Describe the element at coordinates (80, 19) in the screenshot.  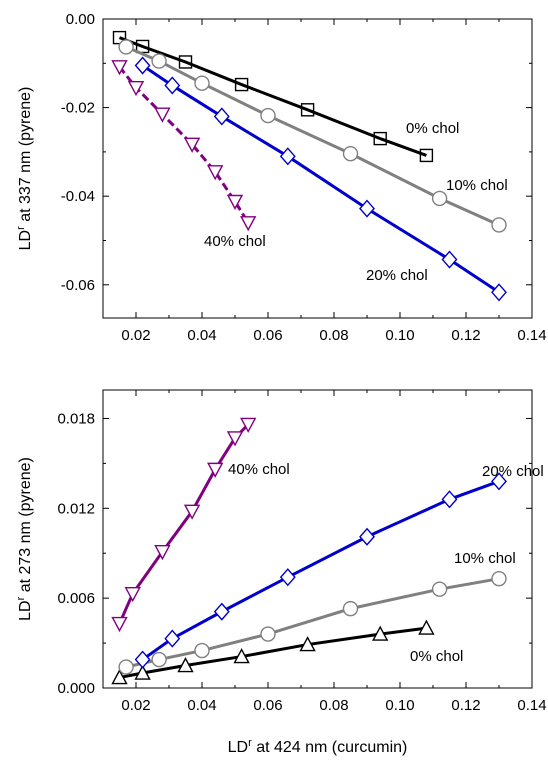
I see `y-tick-label: 0.00` at that location.